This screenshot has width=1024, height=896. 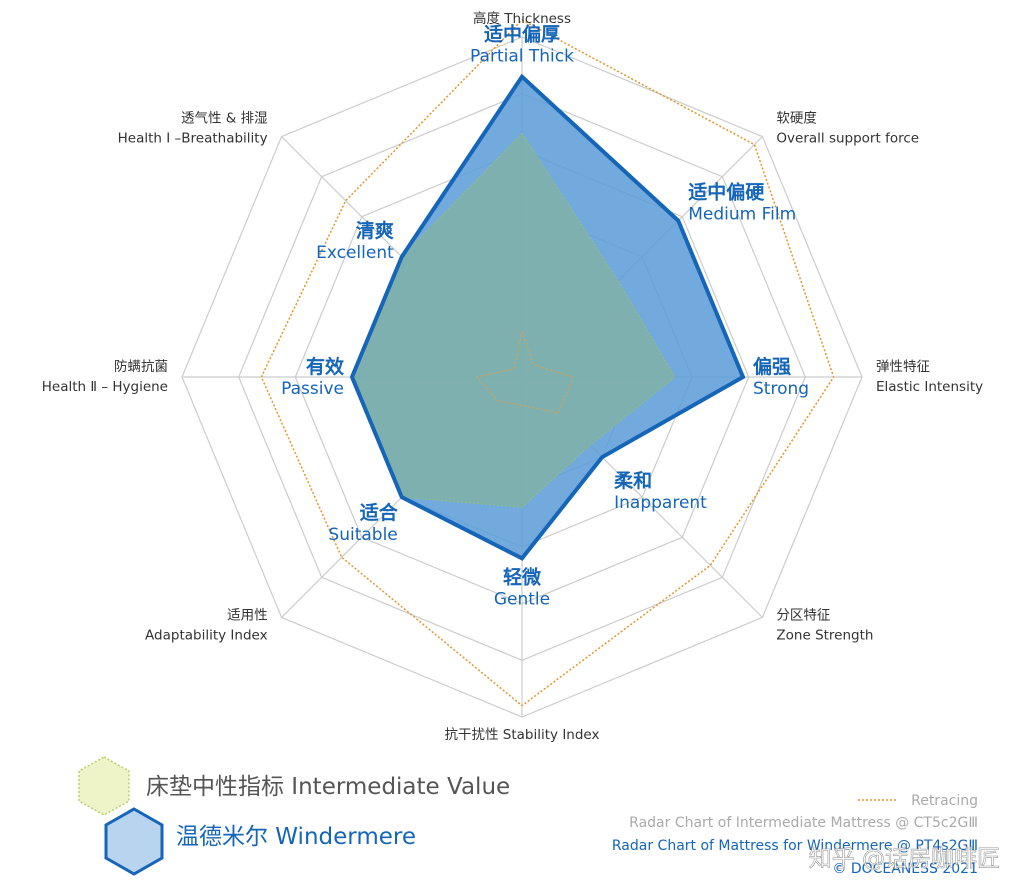 I want to click on axis-label-cn: 适用性, so click(x=247, y=615).